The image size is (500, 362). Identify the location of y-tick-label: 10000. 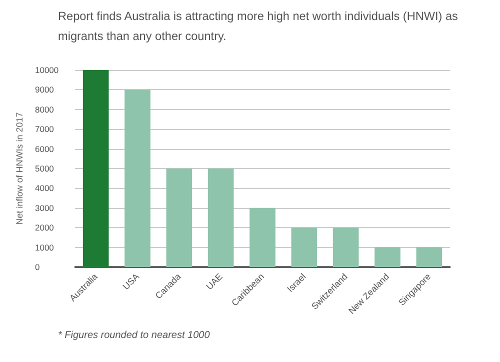
(47, 70).